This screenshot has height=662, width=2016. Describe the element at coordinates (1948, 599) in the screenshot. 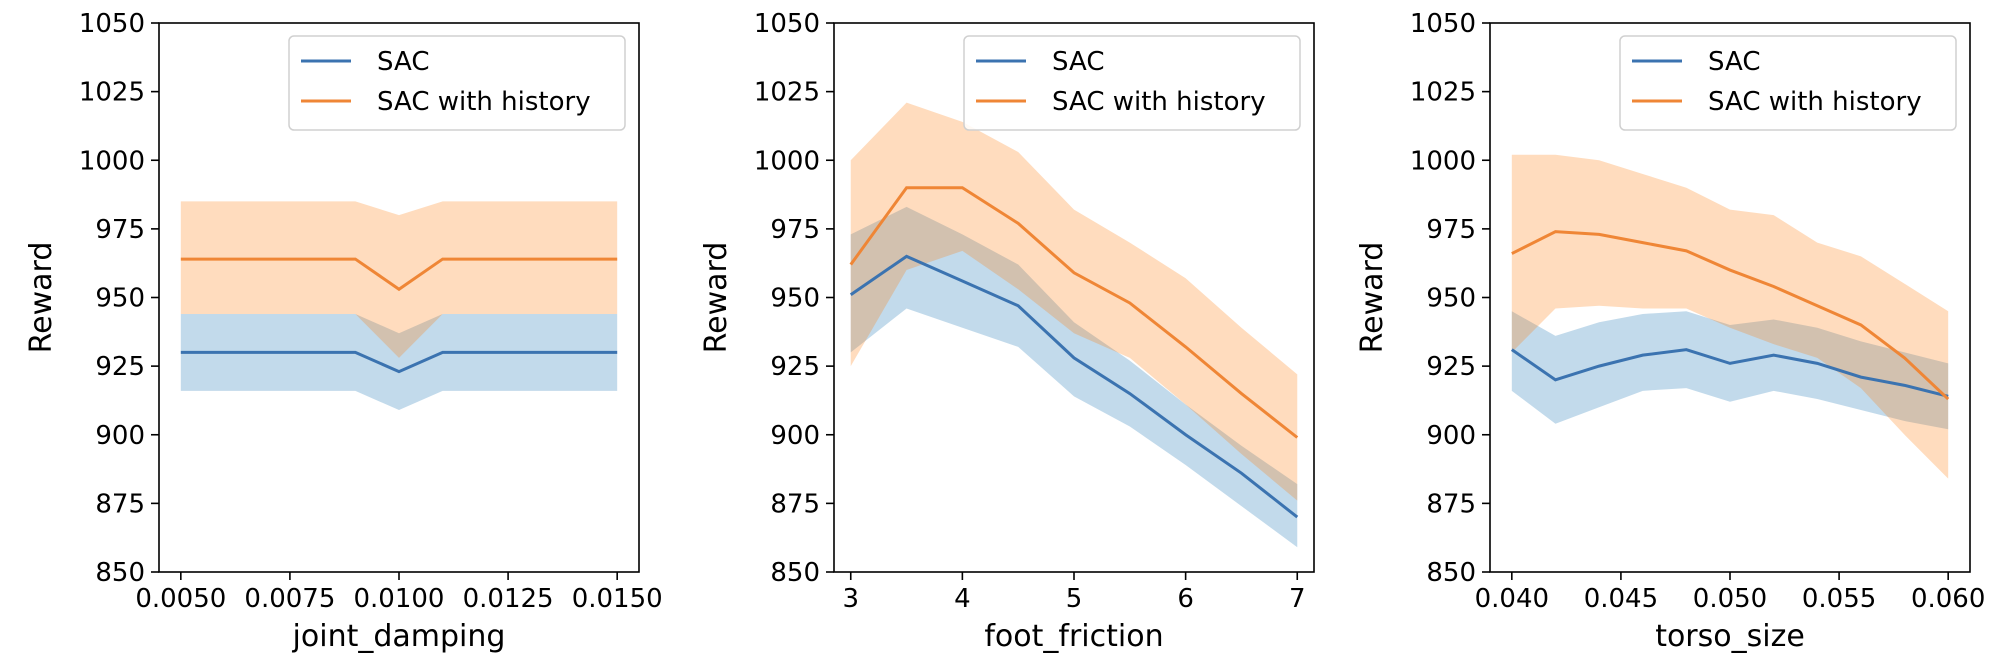

I see `x-tick-label: 0.060` at that location.